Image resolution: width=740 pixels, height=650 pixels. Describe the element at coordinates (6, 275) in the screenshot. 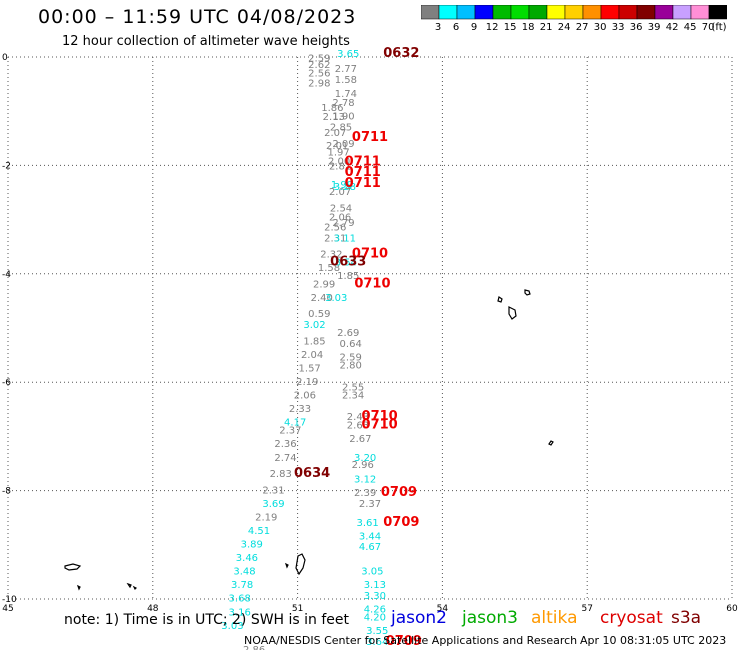

I see `lat-tick-label: -4` at that location.